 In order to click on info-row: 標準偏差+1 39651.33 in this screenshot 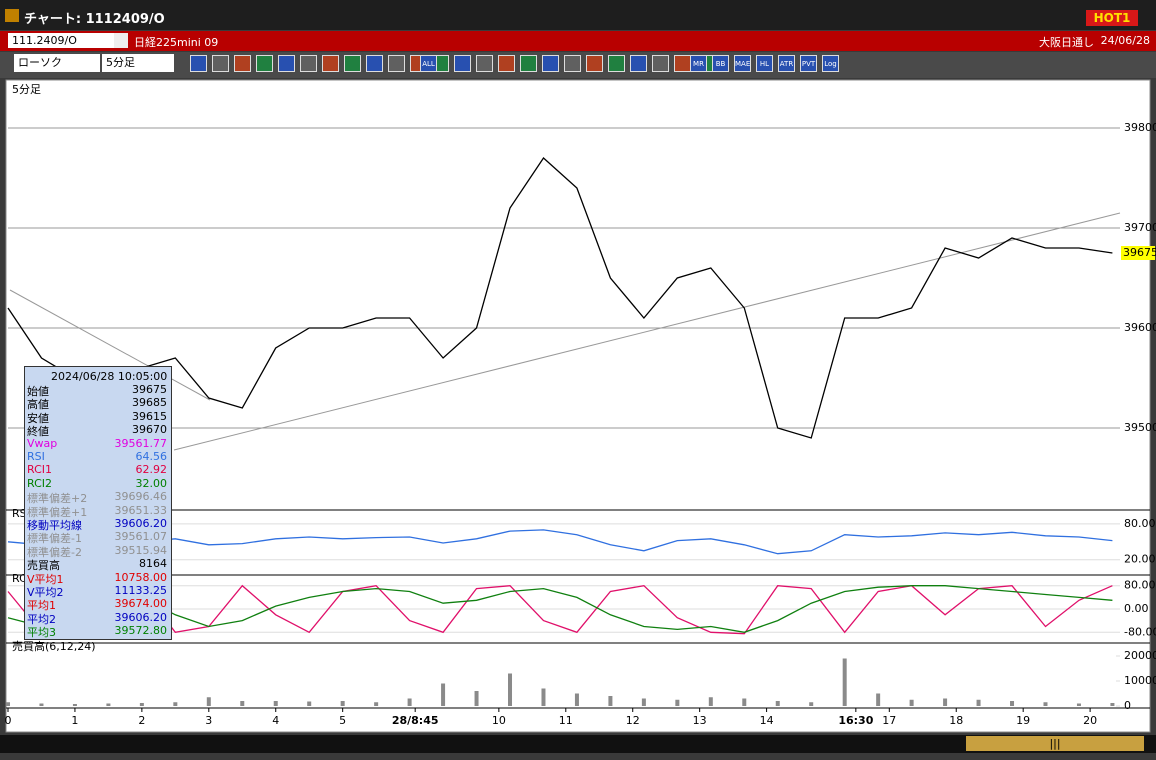, I will do `click(97, 511)`.